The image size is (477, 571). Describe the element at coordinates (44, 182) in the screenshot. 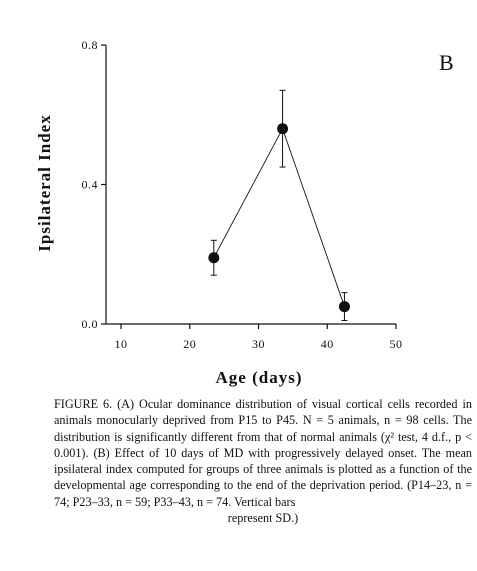

I see `y-axis-title: Ipsilateral Index` at that location.